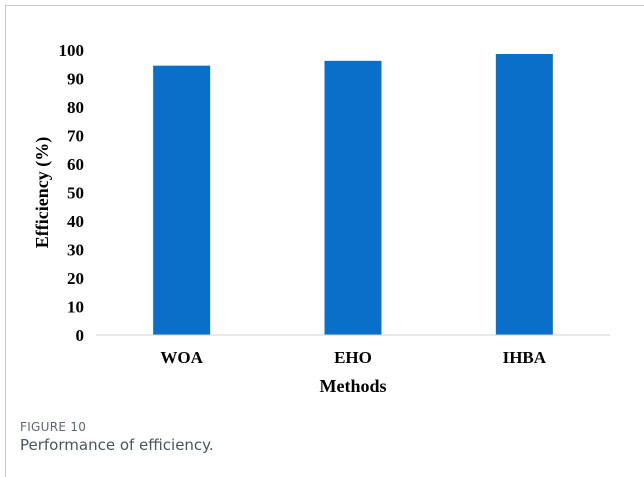 The height and width of the screenshot is (477, 644). Describe the element at coordinates (75, 136) in the screenshot. I see `y-tick-label: 70` at that location.